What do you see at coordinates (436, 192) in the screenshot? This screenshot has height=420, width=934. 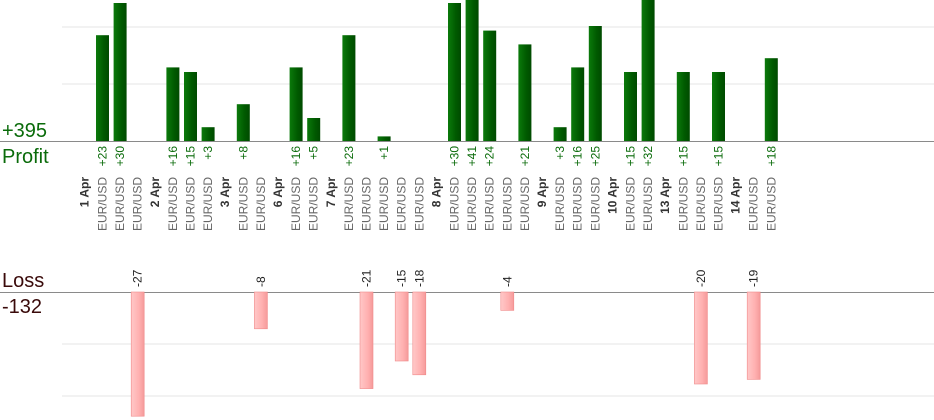 I see `date-label: 8 Apr` at bounding box center [436, 192].